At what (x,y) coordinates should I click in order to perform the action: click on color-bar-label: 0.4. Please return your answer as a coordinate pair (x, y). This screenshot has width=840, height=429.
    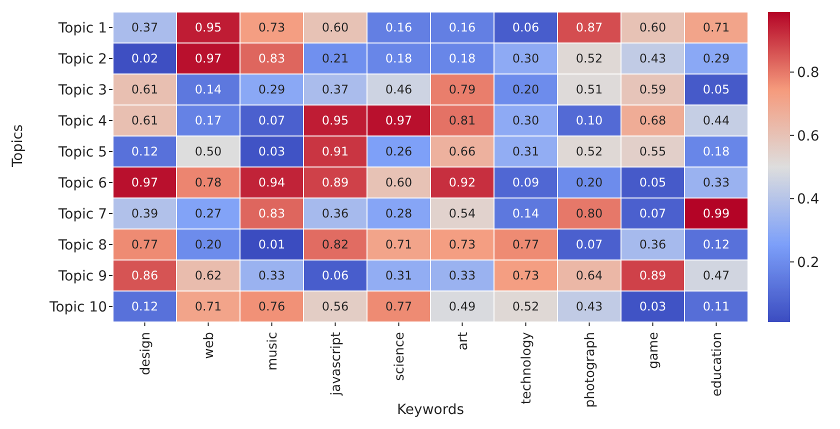
    Looking at the image, I should click on (808, 200).